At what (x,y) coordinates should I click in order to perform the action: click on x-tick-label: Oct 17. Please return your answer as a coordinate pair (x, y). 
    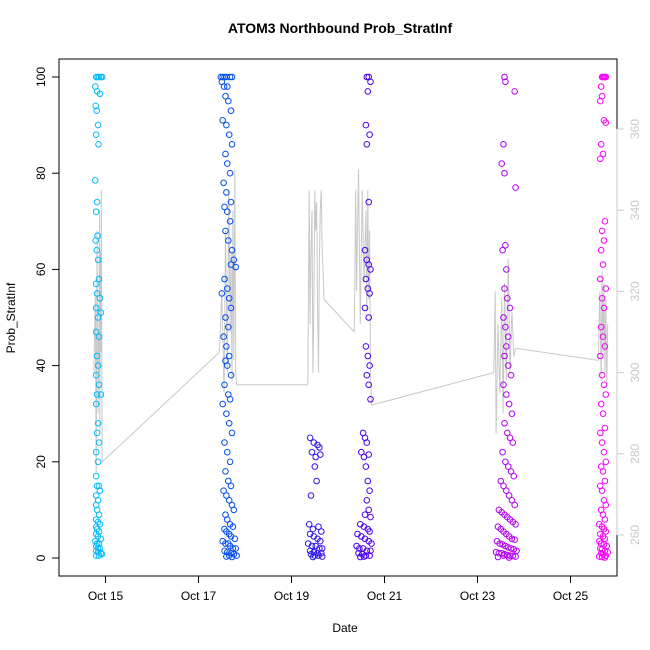
    Looking at the image, I should click on (199, 596).